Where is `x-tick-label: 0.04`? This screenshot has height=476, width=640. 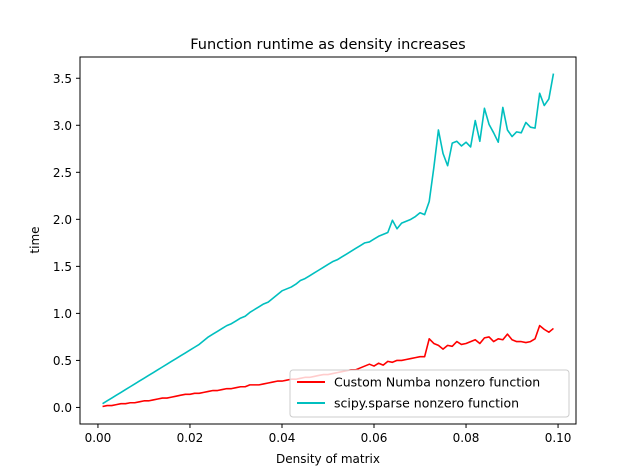
x-tick-label: 0.04 is located at coordinates (282, 438).